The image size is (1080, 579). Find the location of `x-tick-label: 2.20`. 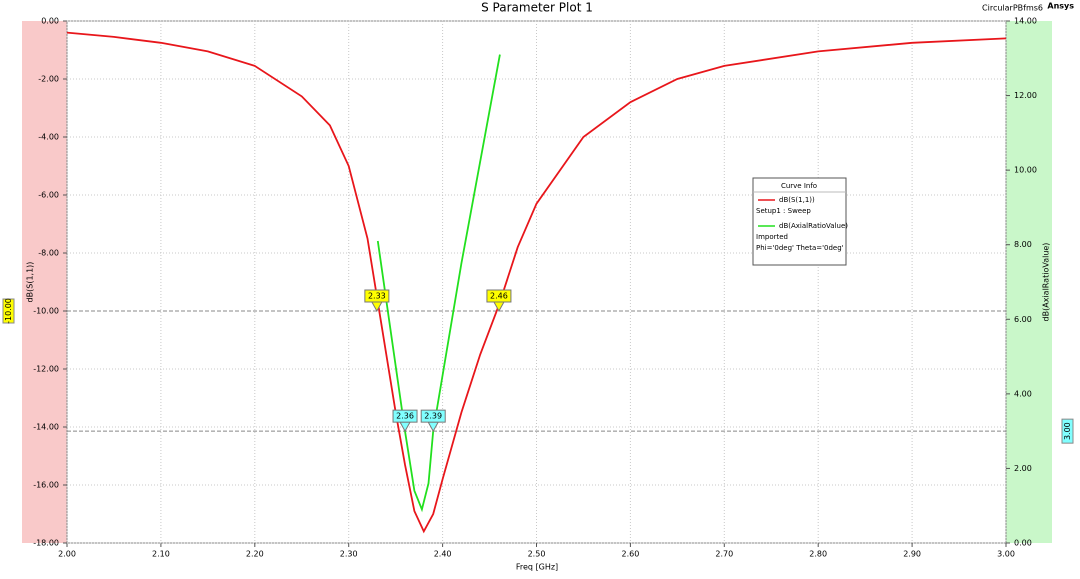

x-tick-label: 2.20 is located at coordinates (255, 554).